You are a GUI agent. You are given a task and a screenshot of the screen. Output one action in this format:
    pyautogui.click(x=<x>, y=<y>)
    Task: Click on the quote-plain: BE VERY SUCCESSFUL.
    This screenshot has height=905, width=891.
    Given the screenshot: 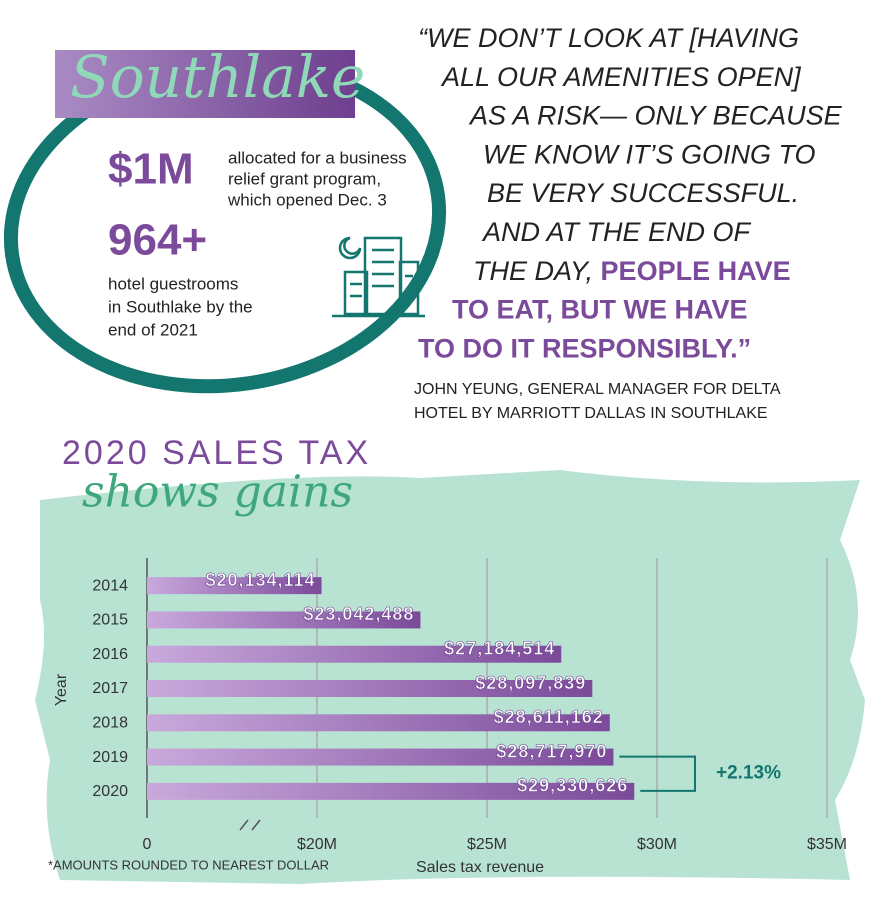 What is the action you would take?
    pyautogui.click(x=643, y=193)
    